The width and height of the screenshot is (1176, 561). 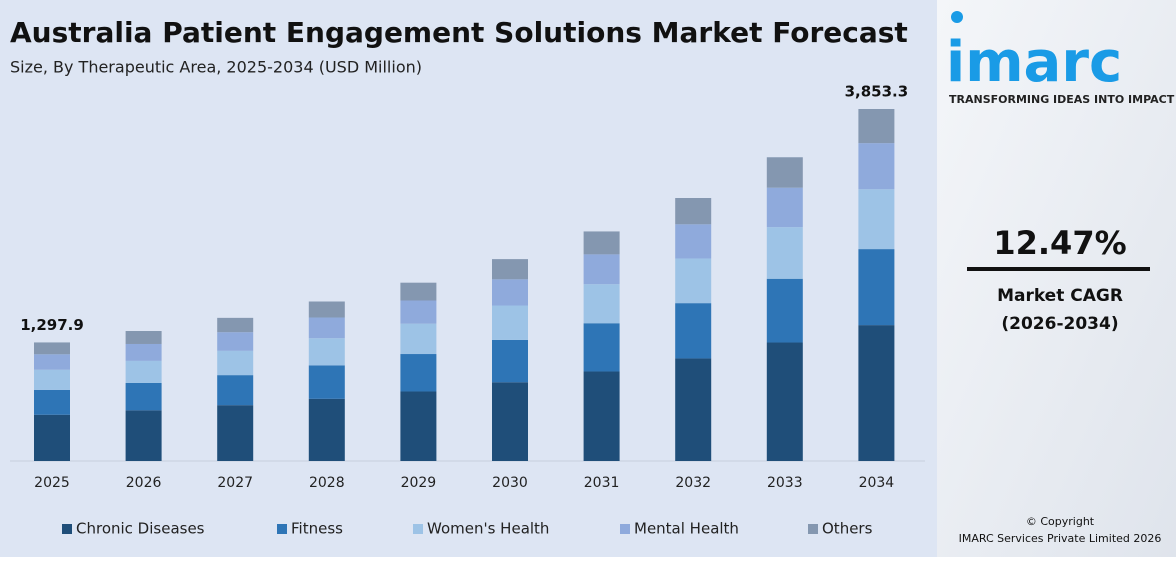 What do you see at coordinates (235, 483) in the screenshot?
I see `x-tick-label: 2027` at bounding box center [235, 483].